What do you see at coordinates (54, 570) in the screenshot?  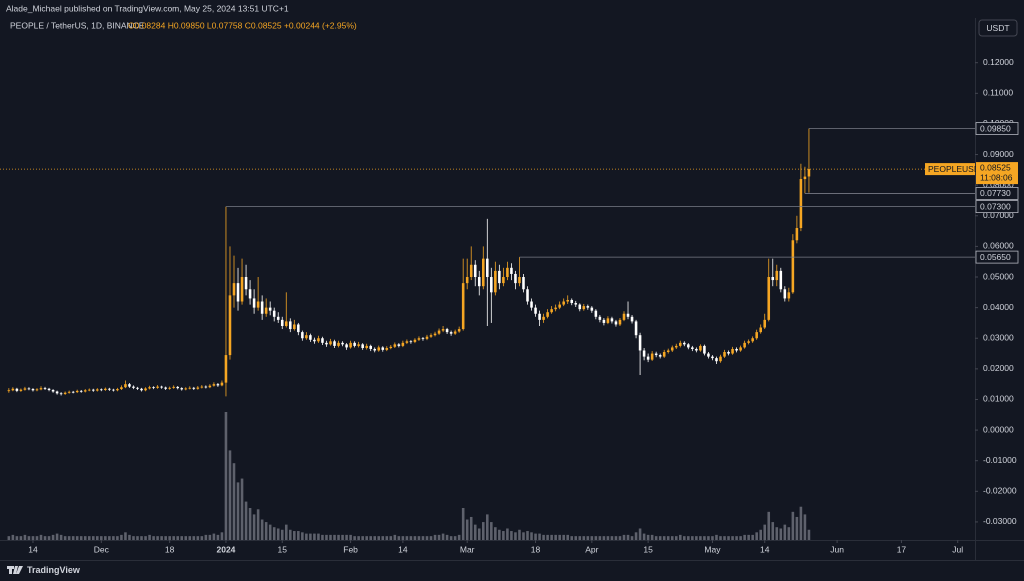 I see `brand-name: TradingView` at bounding box center [54, 570].